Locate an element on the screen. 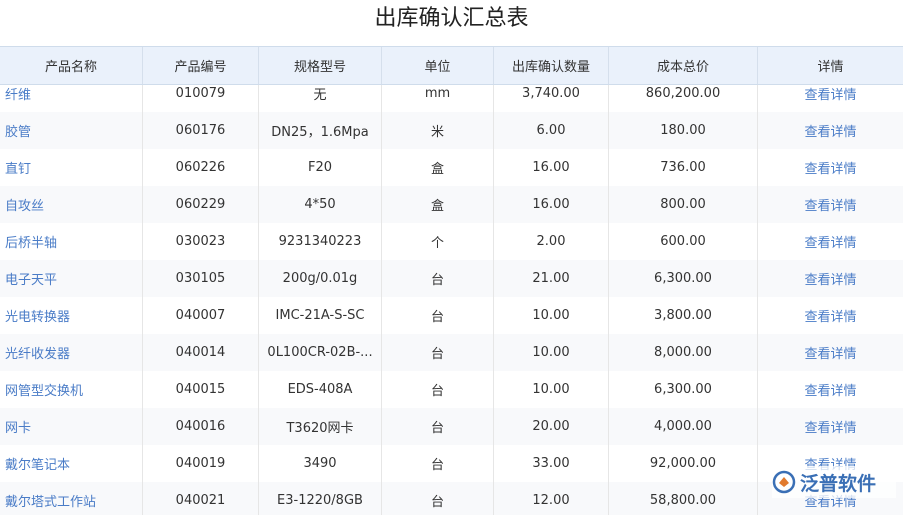 This screenshot has height=515, width=903. product-link: 网管型交换机 is located at coordinates (71, 389).